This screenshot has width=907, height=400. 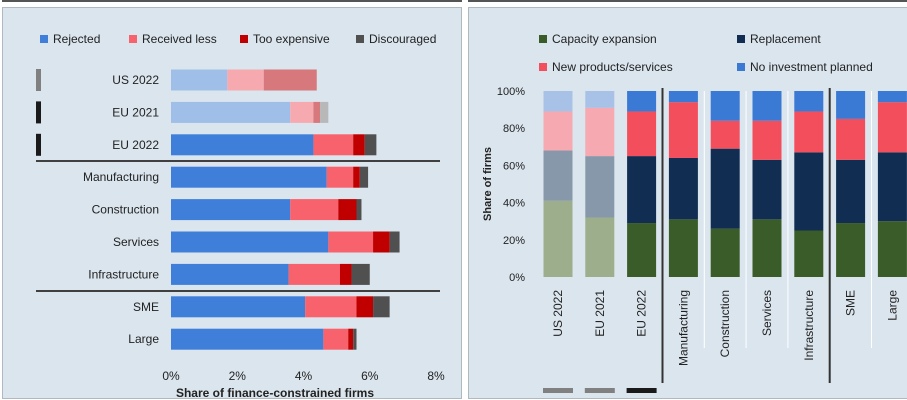 I want to click on x-axis-title: Share of finance-constrained firms, so click(x=275, y=393).